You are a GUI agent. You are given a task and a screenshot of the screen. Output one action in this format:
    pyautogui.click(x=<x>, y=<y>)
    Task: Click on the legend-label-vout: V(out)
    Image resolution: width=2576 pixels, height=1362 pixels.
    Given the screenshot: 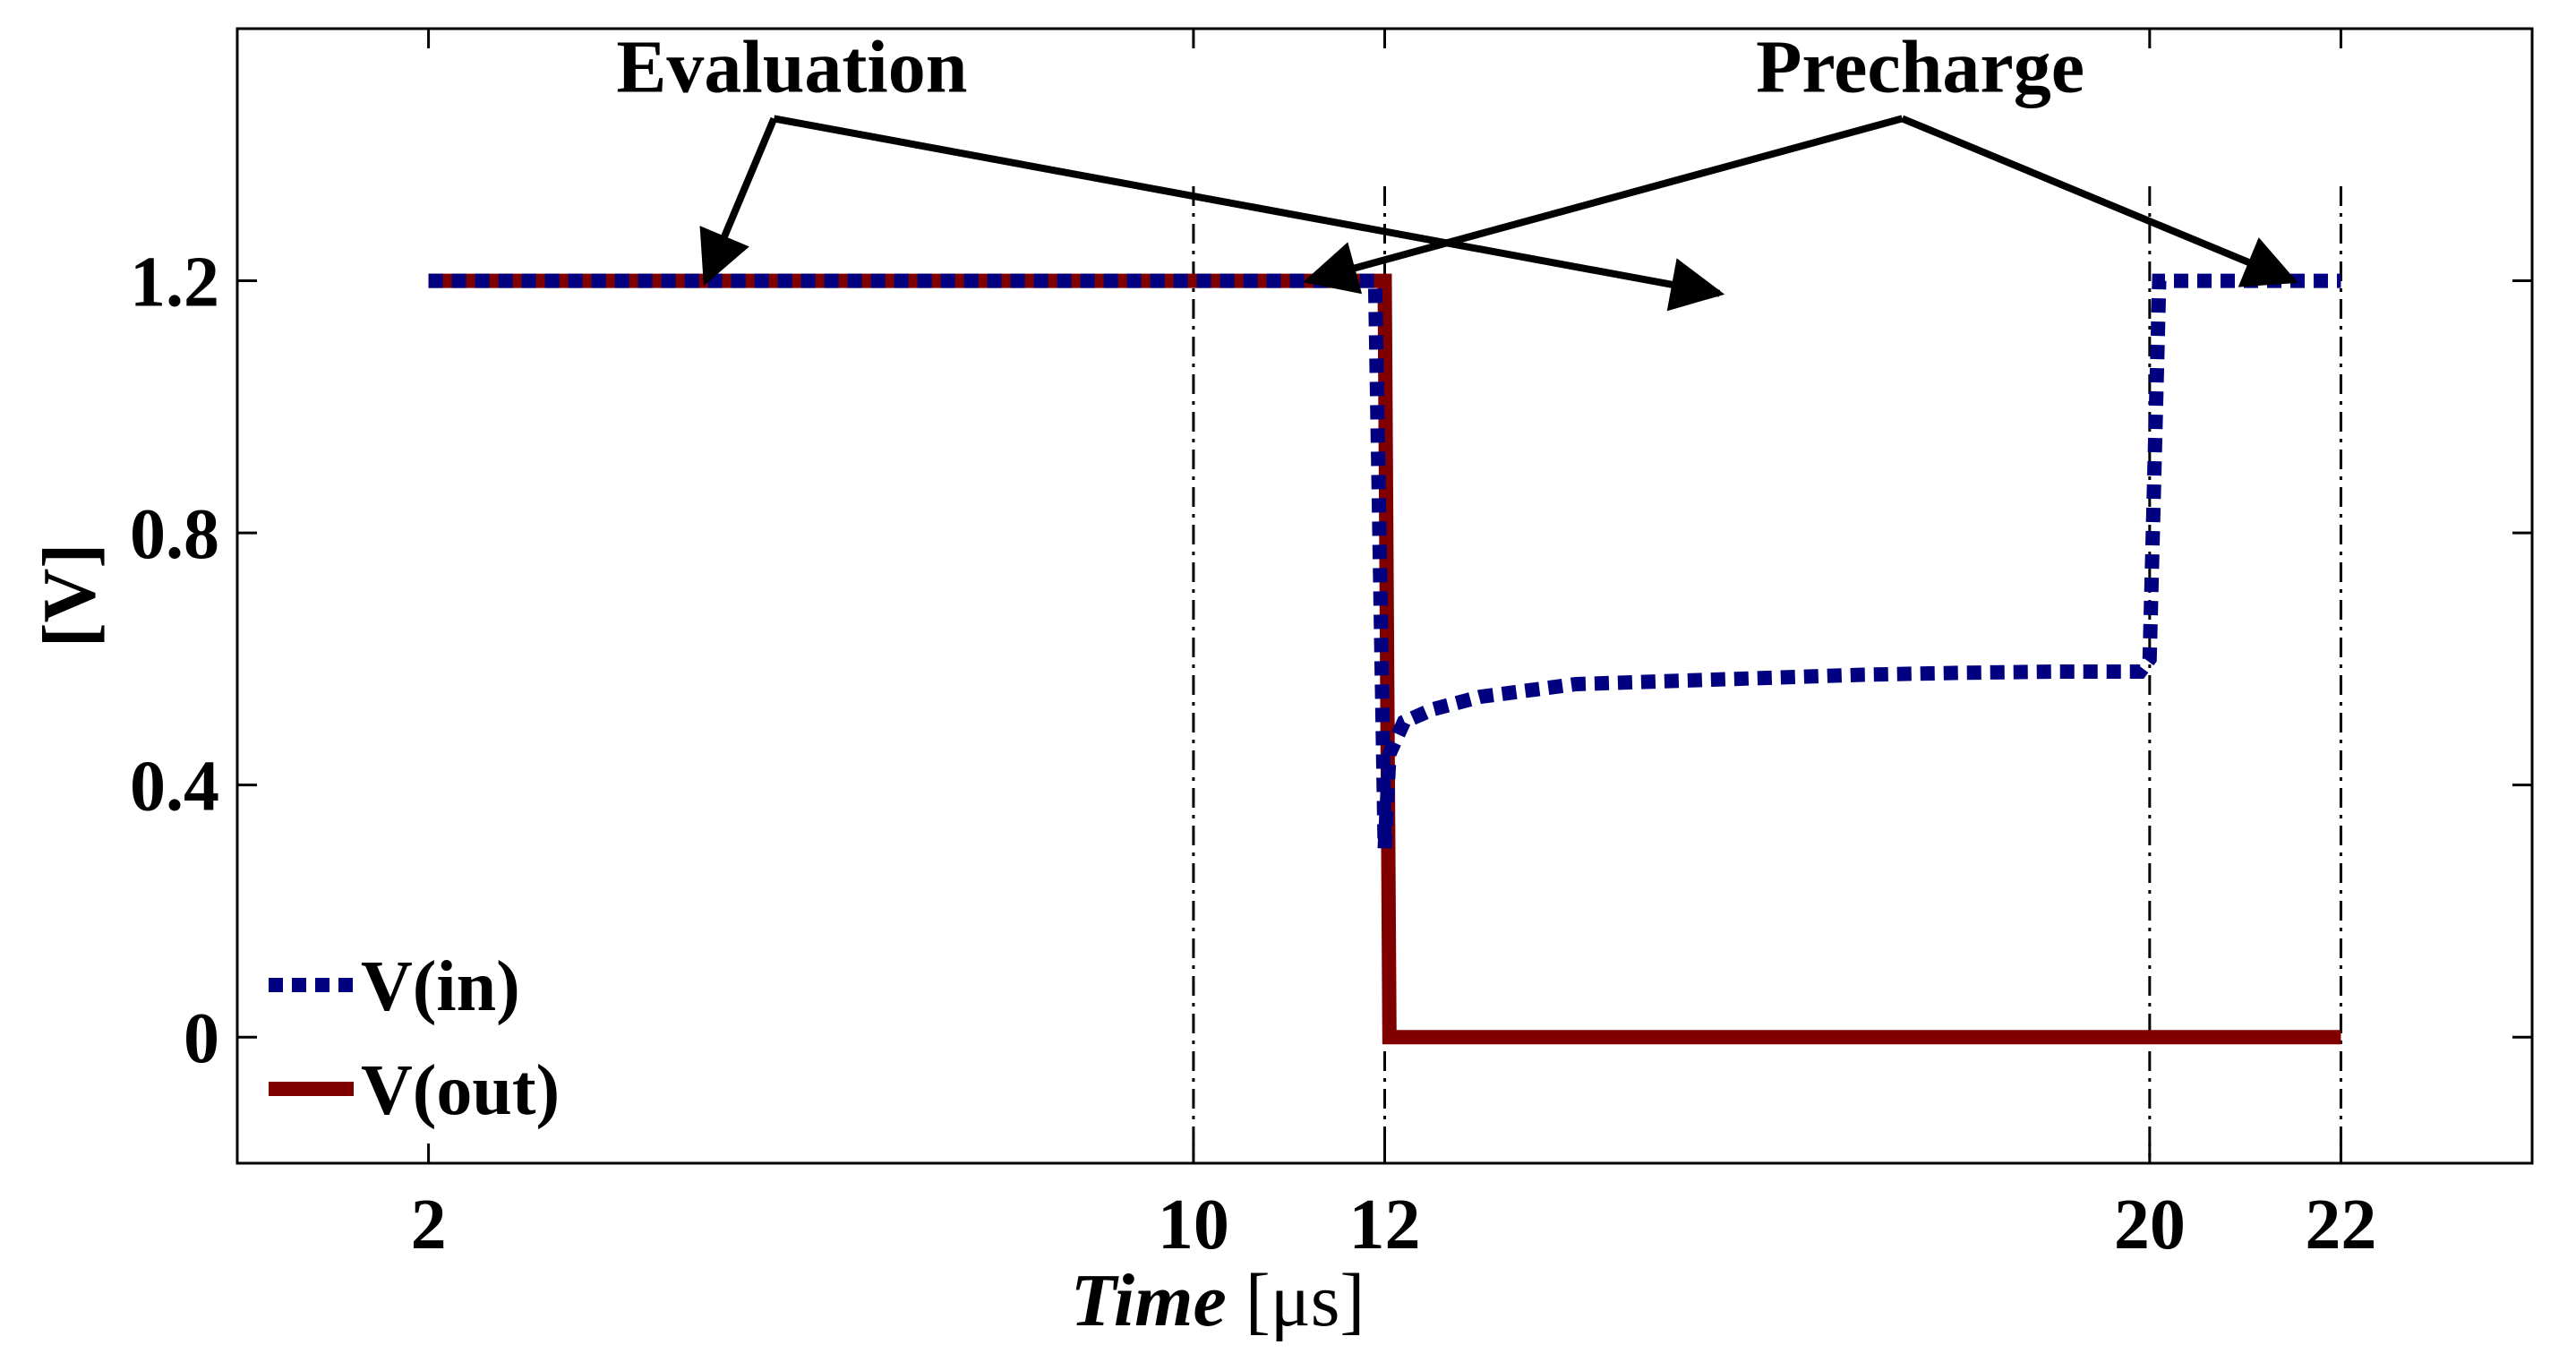 What is the action you would take?
    pyautogui.click(x=460, y=1090)
    